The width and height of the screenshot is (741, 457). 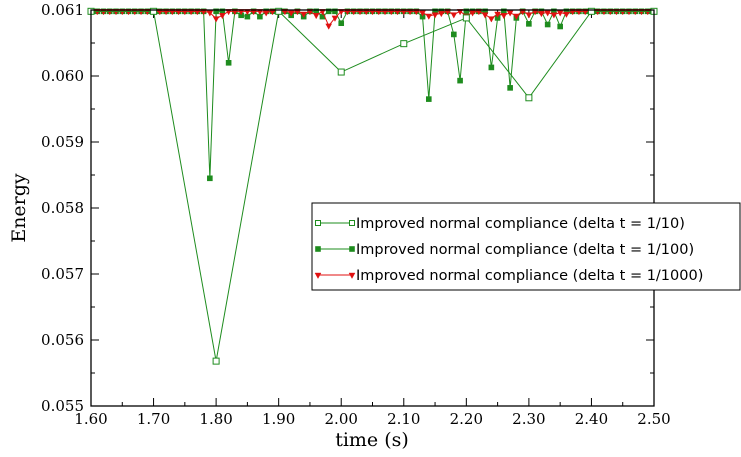 I want to click on x-tick-labels: 1.60 1.70 1.80 1.90 2.00 2.10 2.20 2.30 2.40 2.50, so click(x=372, y=419).